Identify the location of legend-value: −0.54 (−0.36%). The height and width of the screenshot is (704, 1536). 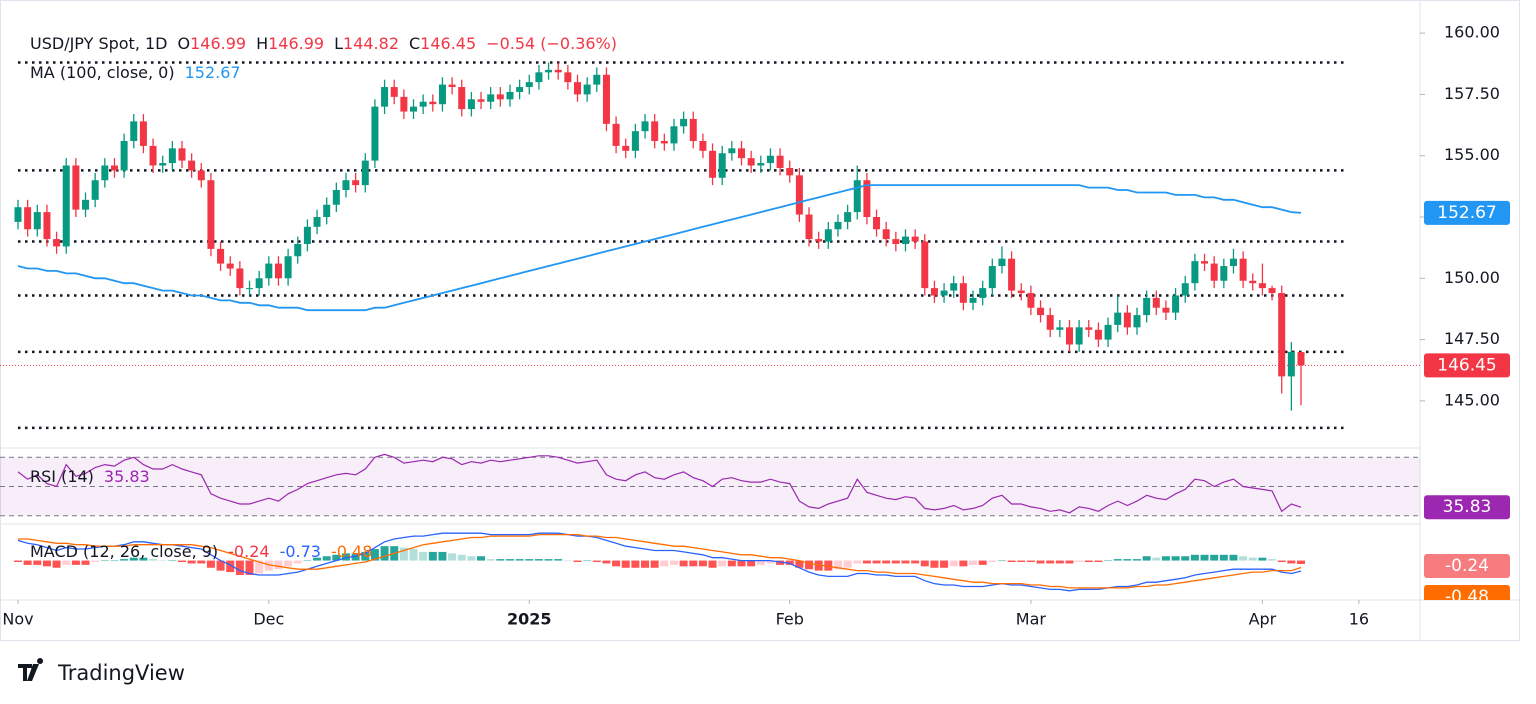
(551, 43).